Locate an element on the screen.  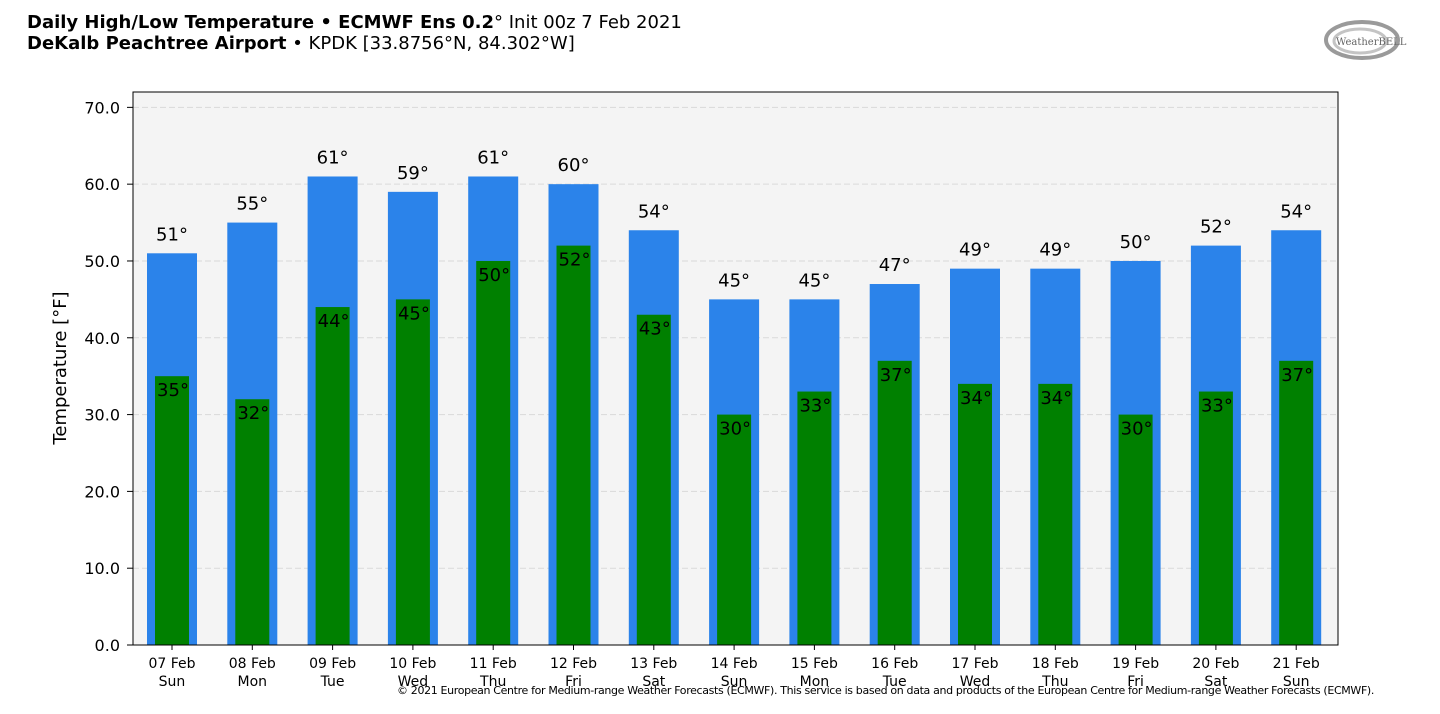
y-tick-label: 0.0 is located at coordinates (107, 645).